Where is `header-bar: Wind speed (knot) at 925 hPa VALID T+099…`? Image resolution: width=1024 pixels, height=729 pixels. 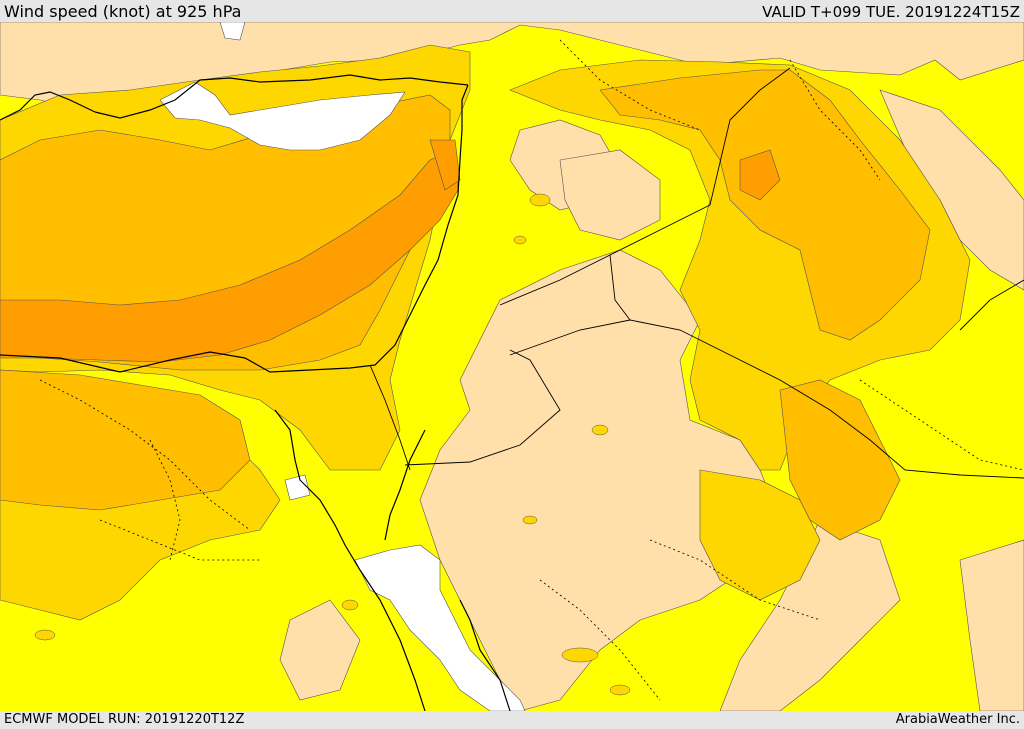
header-bar: Wind speed (knot) at 925 hPa VALID T+099… is located at coordinates (512, 11).